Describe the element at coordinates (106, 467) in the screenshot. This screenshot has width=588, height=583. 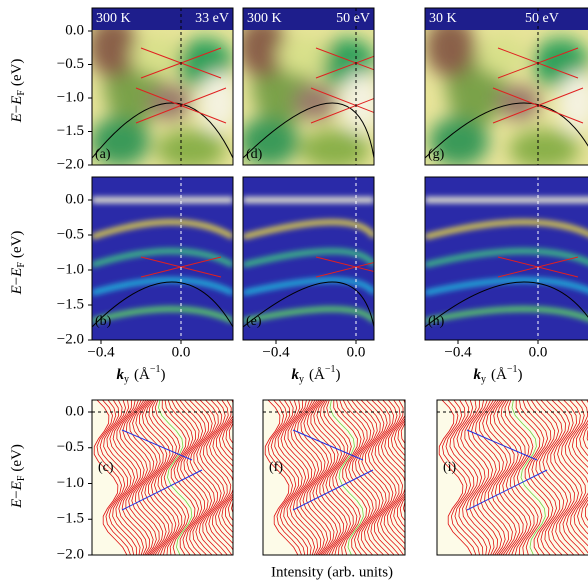
I see `panel-label: (c)` at that location.